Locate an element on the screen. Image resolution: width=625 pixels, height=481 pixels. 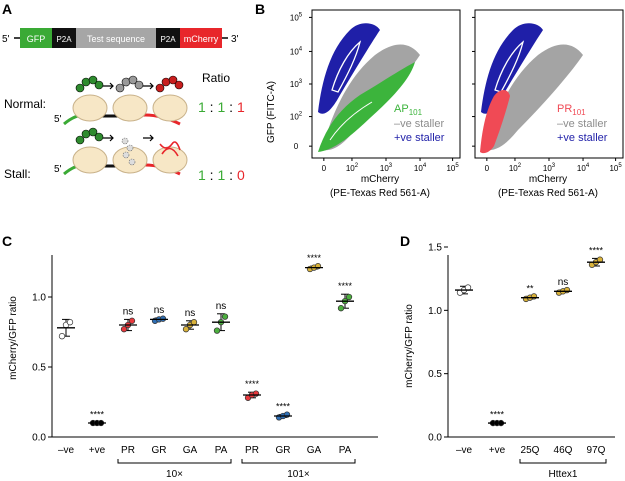
flow-left-legend-neg: –ve staller is located at coordinates (419, 124).